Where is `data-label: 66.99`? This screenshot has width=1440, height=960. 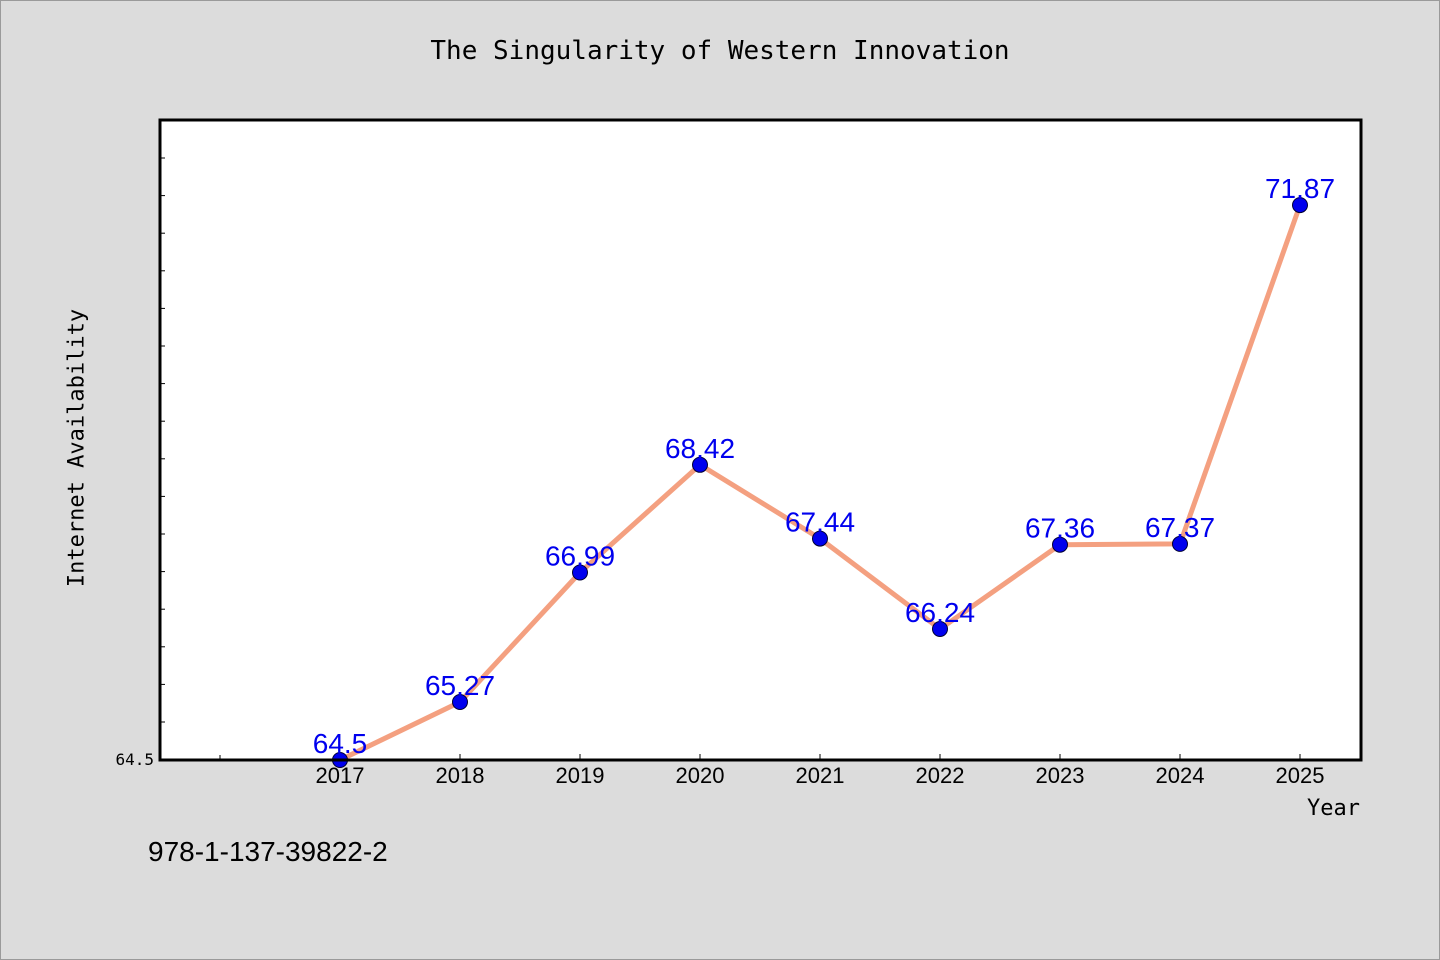
data-label: 66.99 is located at coordinates (580, 556).